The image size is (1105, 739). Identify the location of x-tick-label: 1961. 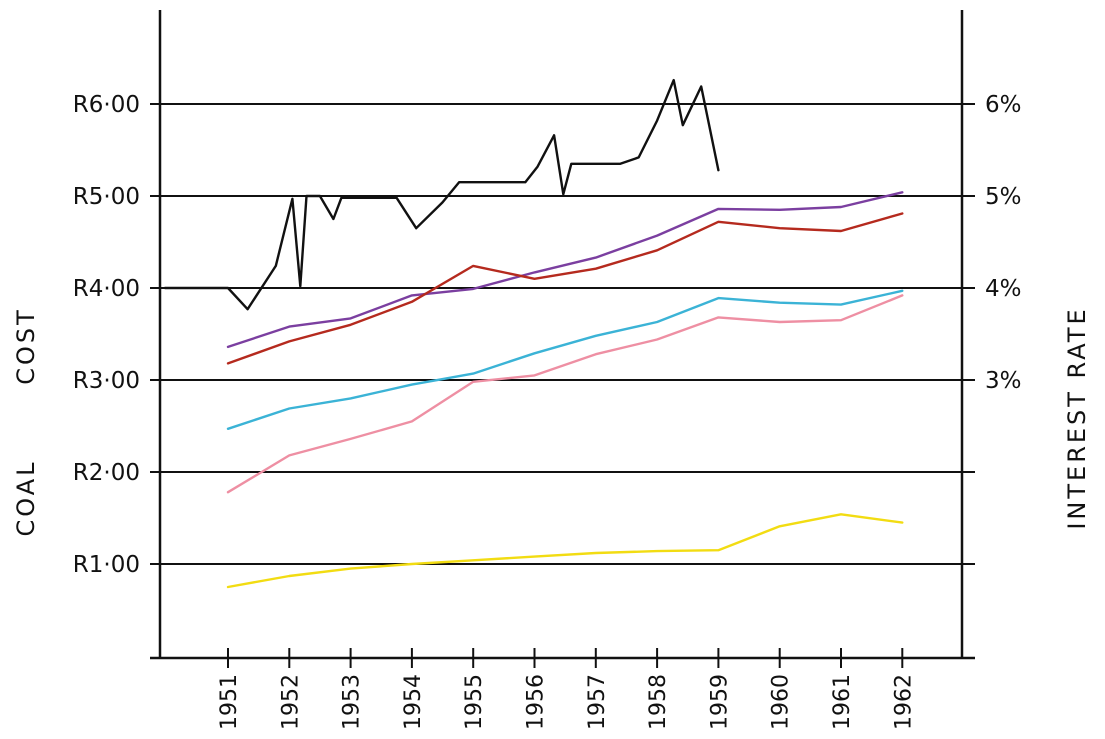
(842, 702).